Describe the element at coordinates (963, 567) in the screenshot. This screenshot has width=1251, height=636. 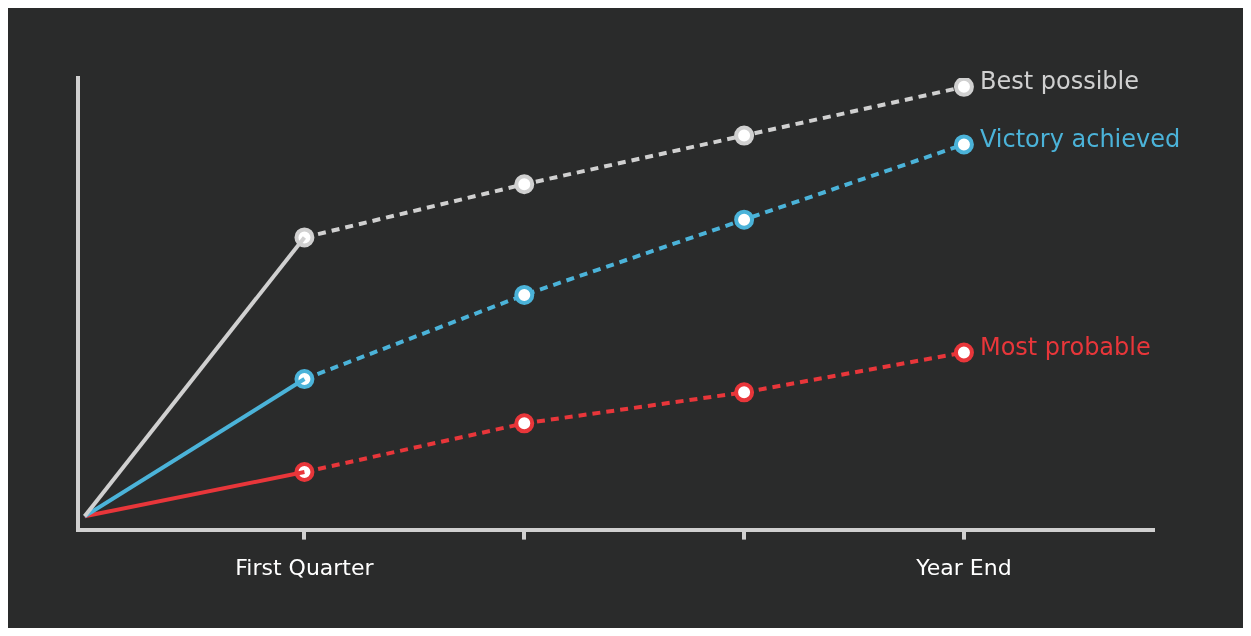
I see `x-tick-label: Year End` at that location.